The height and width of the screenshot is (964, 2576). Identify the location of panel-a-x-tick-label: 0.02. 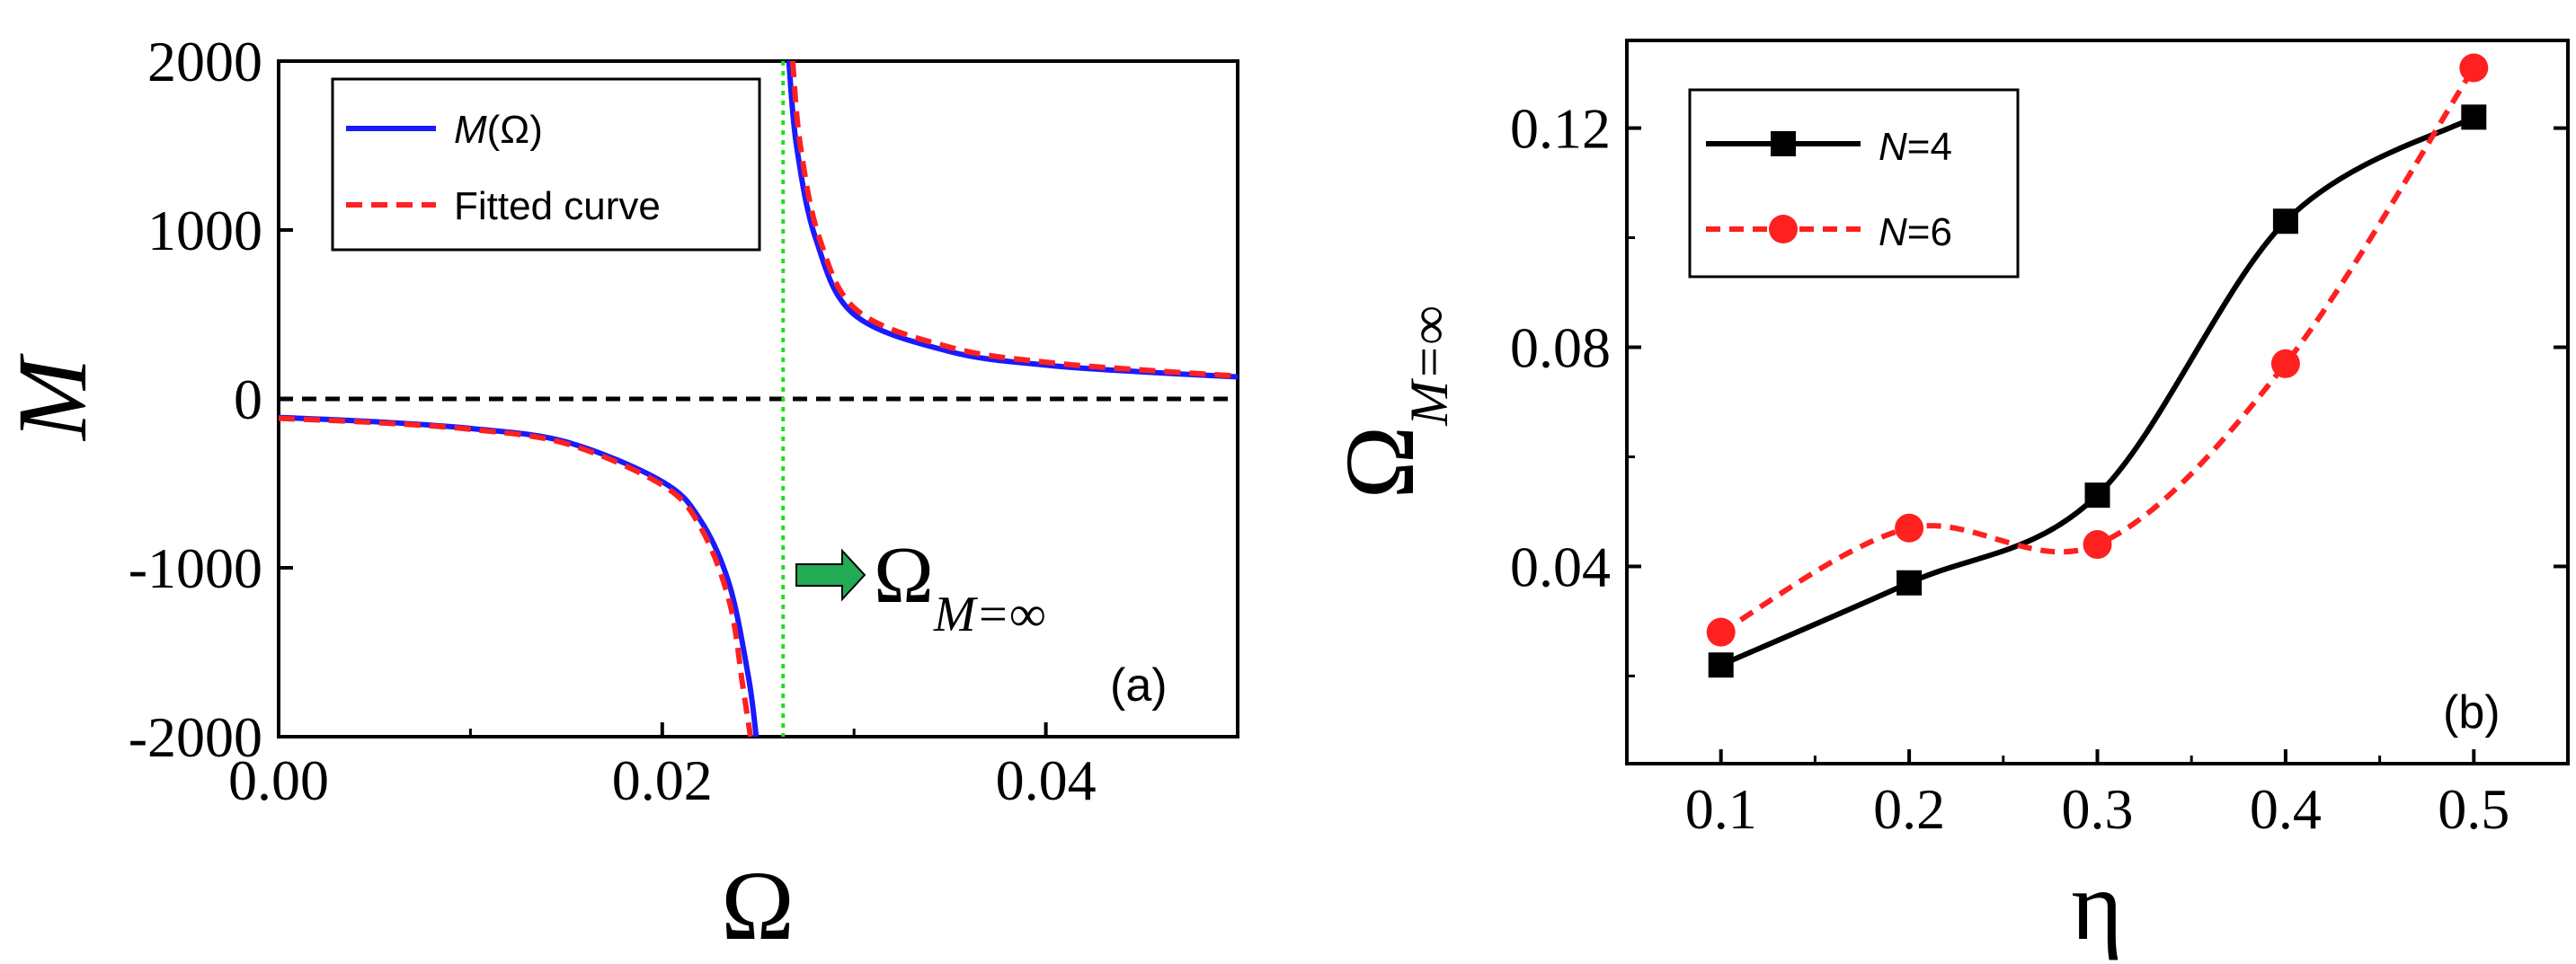
(662, 780).